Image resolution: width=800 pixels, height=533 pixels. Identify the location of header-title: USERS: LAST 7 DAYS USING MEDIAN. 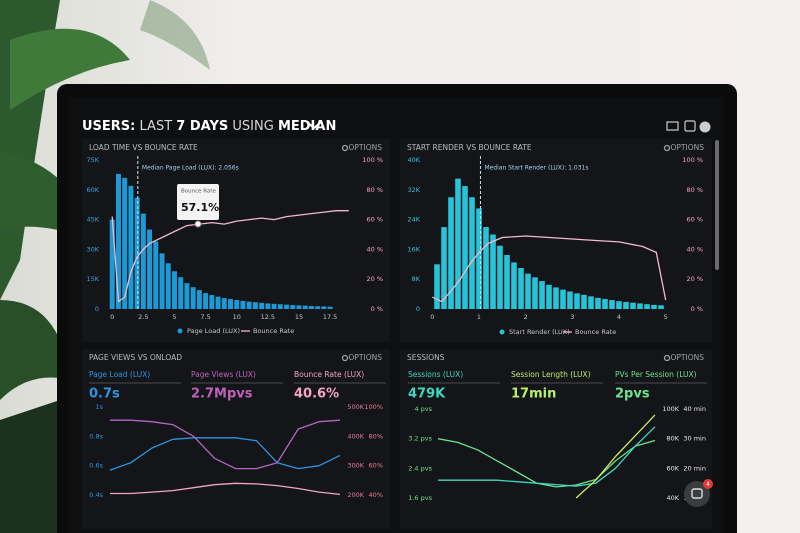
(209, 126).